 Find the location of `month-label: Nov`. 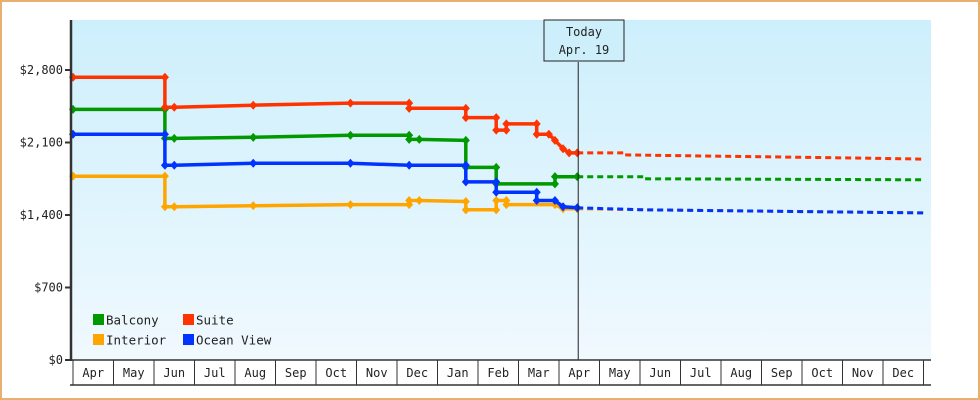

month-label: Nov is located at coordinates (863, 373).